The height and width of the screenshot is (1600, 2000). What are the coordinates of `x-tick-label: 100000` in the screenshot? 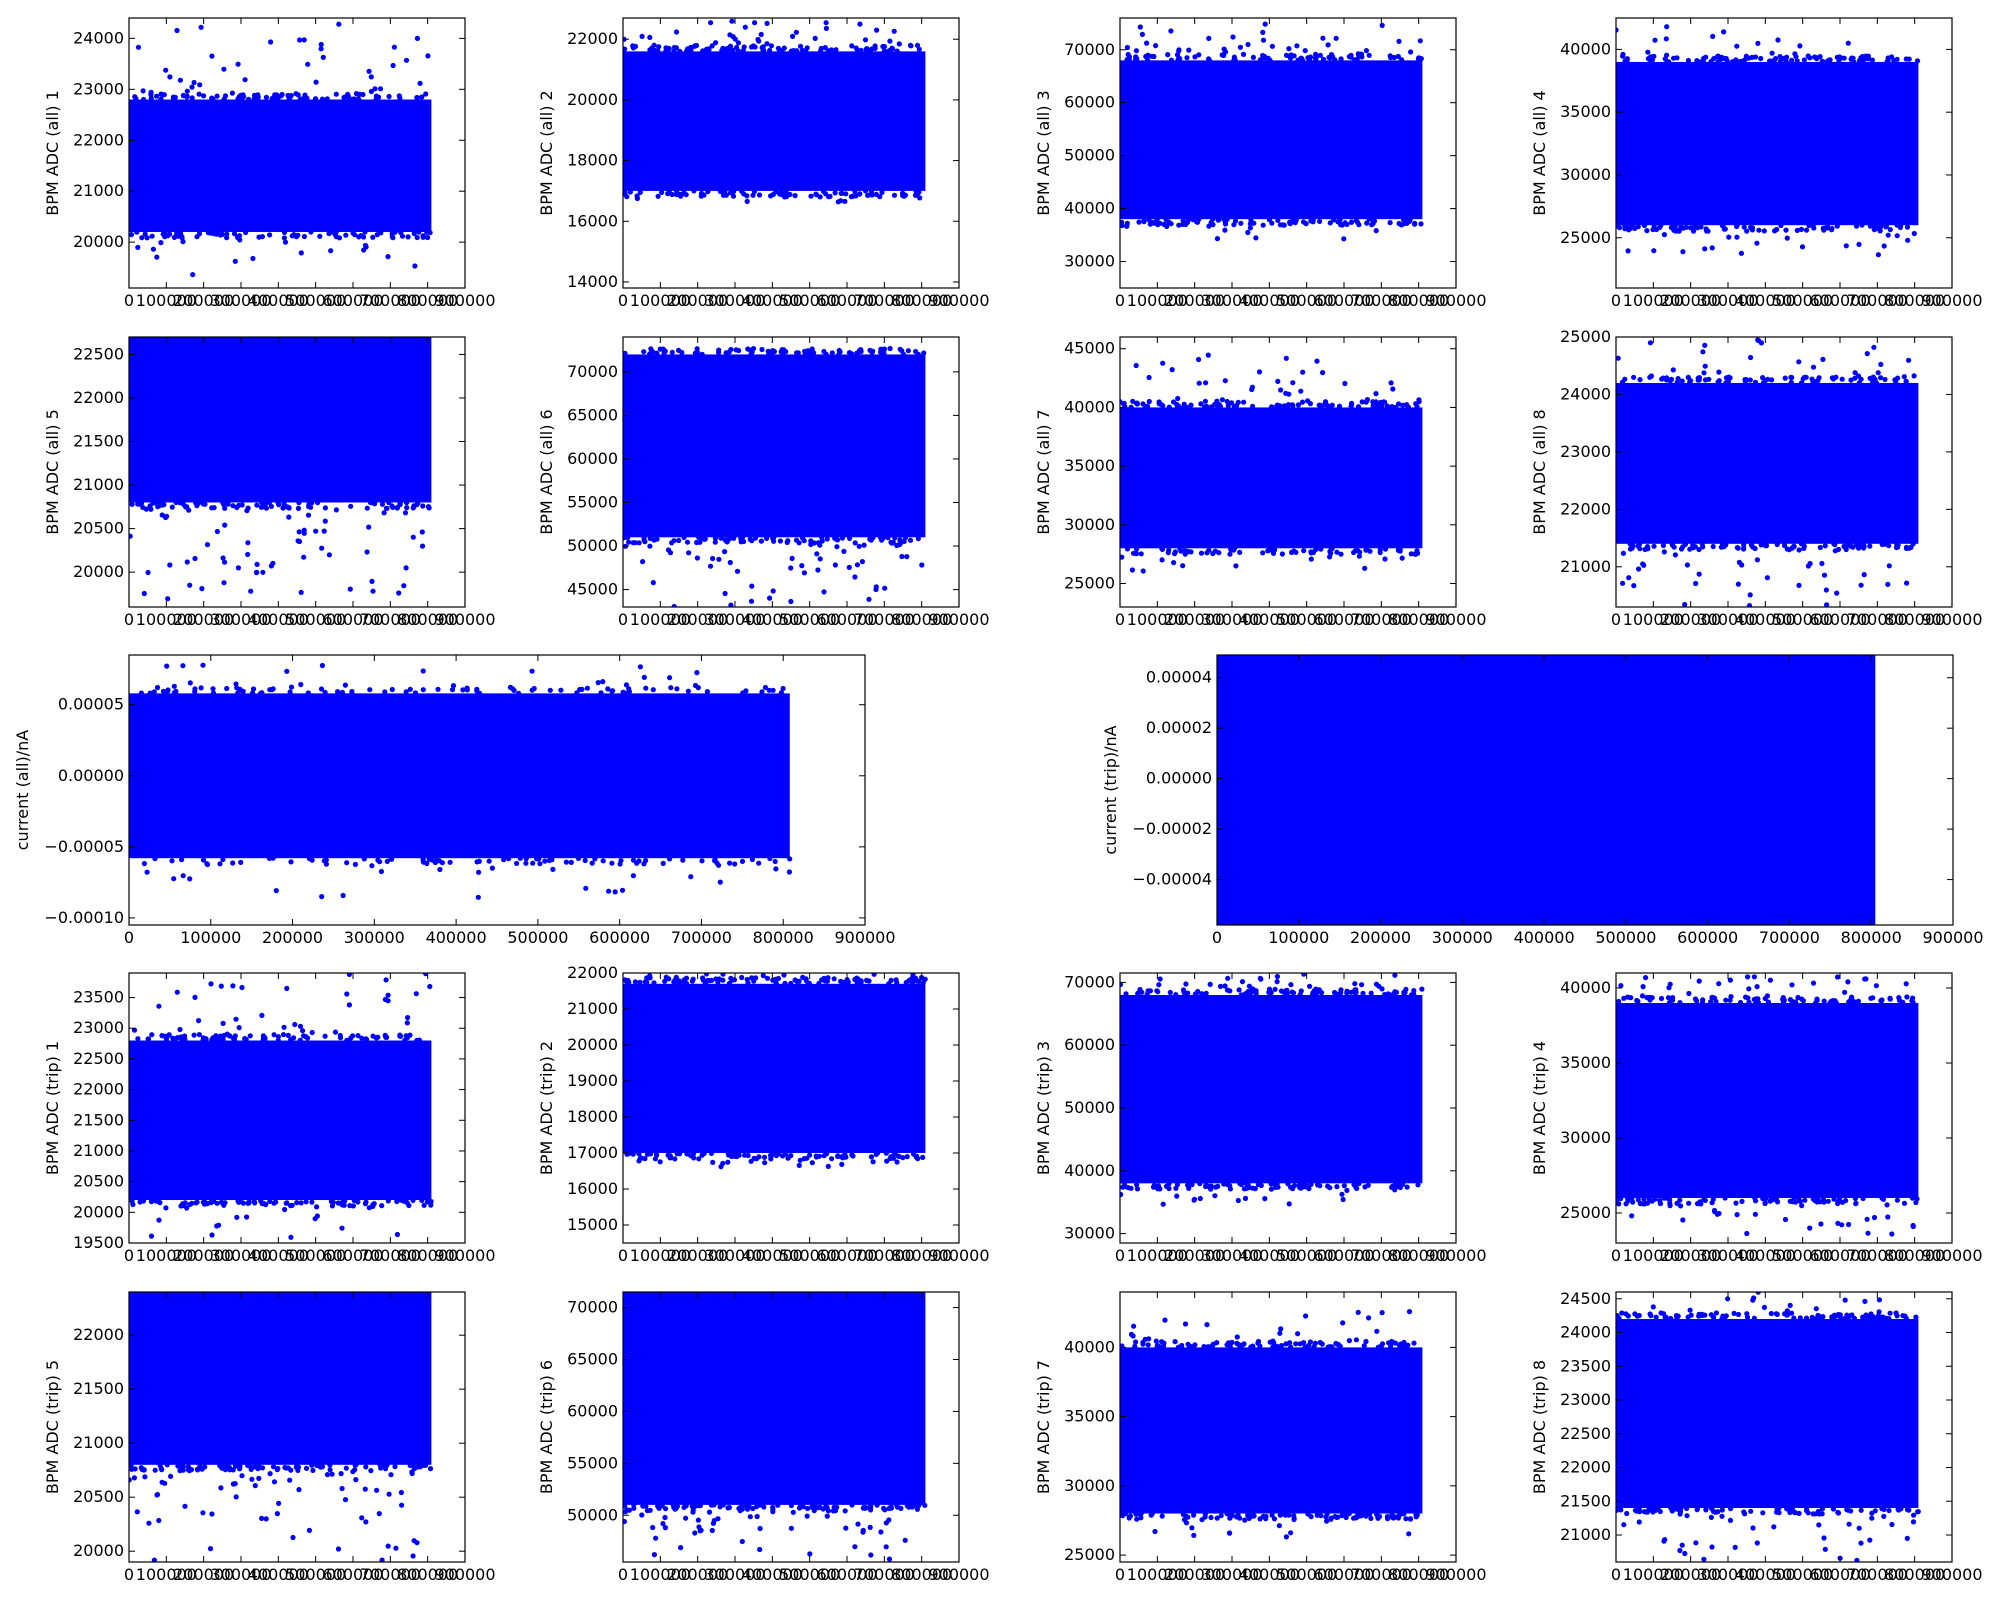 It's located at (660, 1574).